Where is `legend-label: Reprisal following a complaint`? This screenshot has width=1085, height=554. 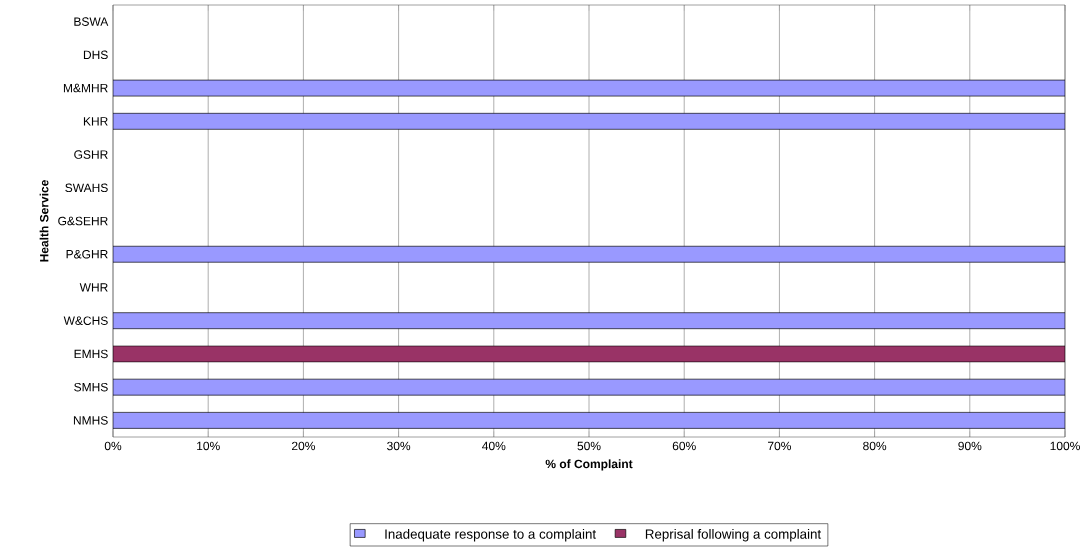
legend-label: Reprisal following a complaint is located at coordinates (733, 535).